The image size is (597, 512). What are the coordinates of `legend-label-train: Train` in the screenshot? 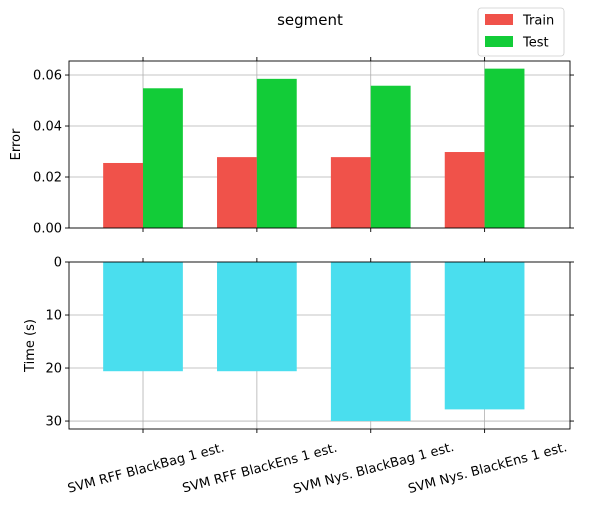 It's located at (538, 21).